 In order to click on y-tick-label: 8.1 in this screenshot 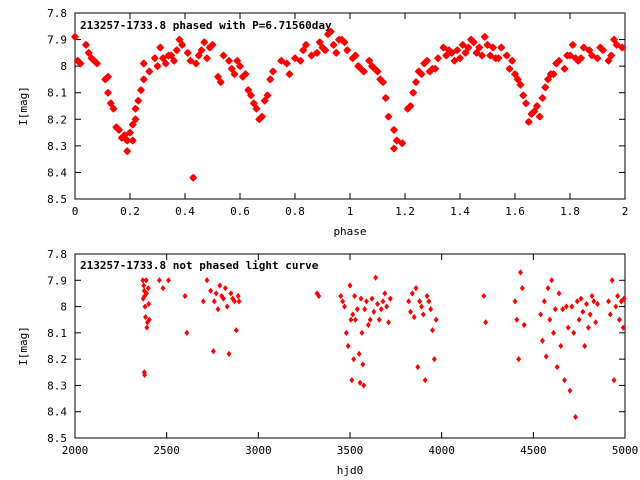, I will do `click(57, 333)`.